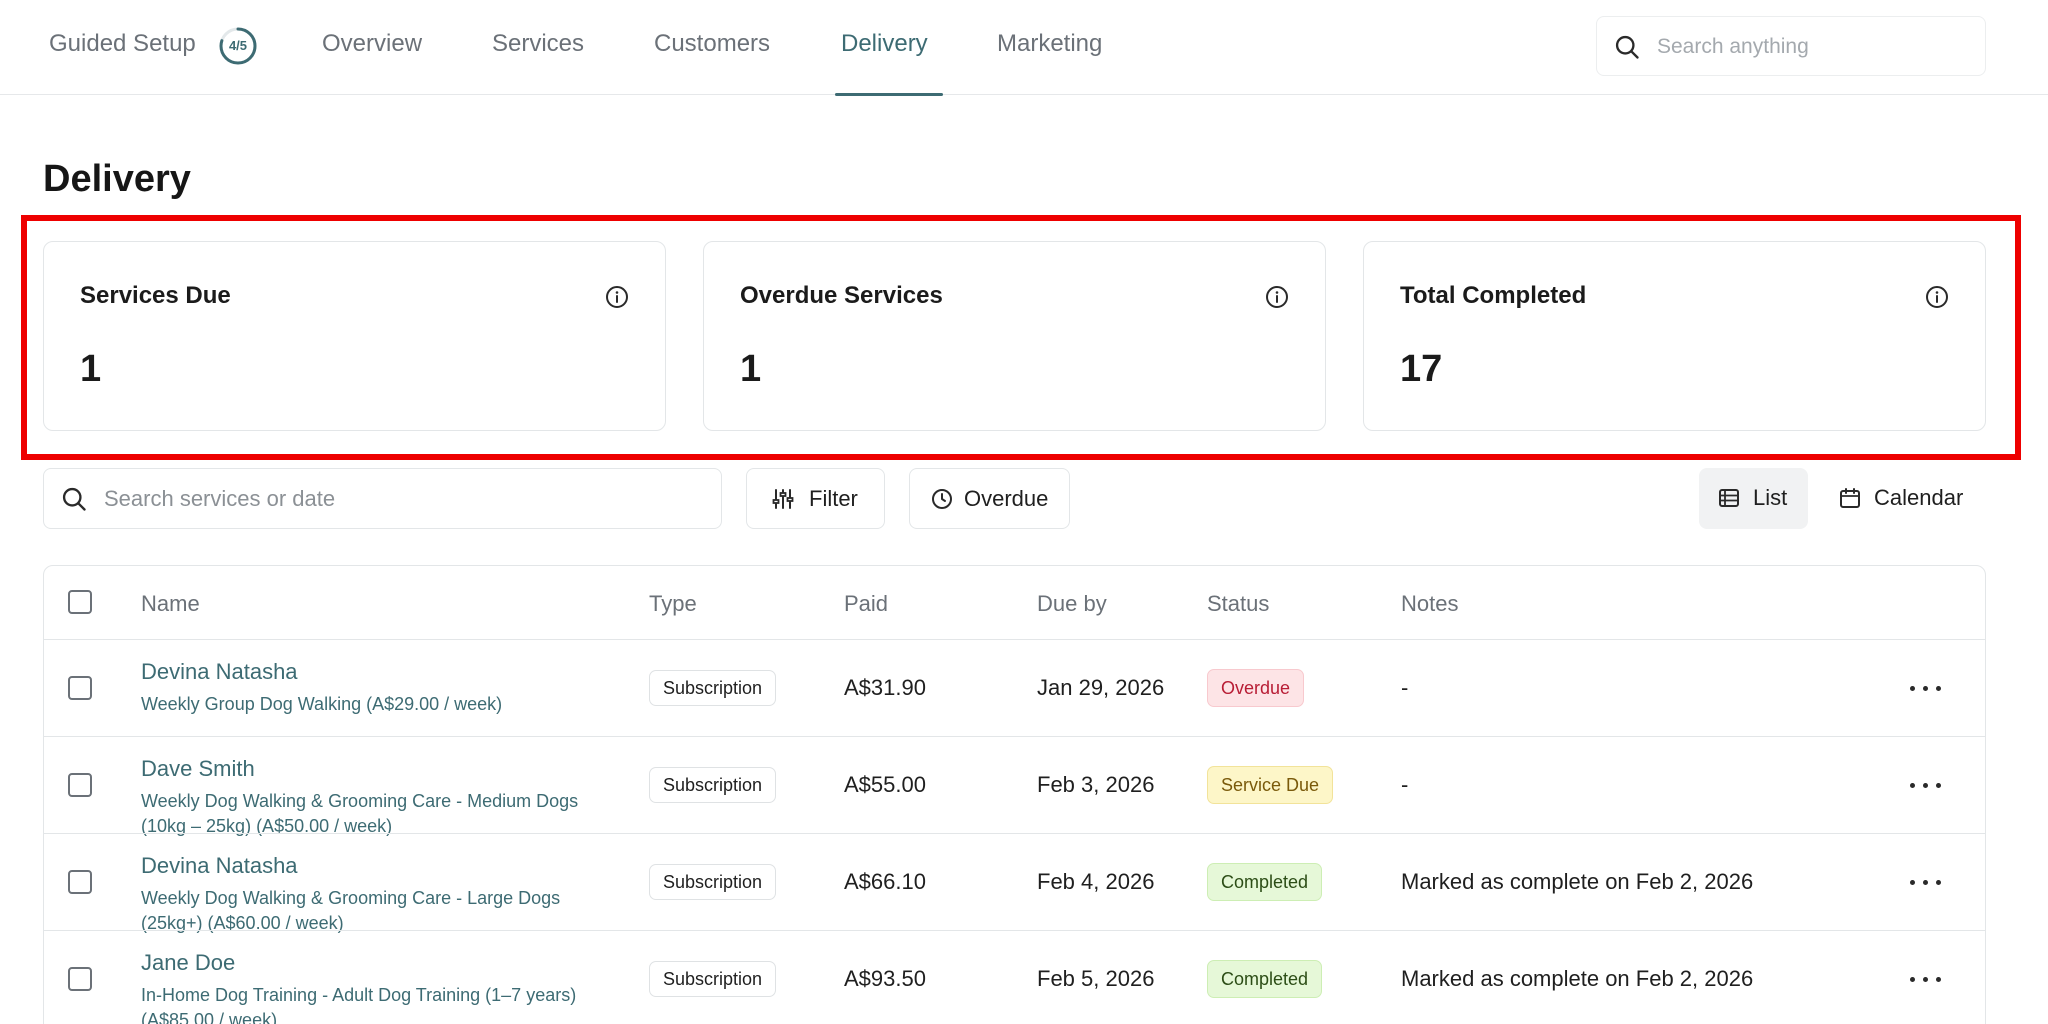  I want to click on paid-amount: A$66.10, so click(885, 881).